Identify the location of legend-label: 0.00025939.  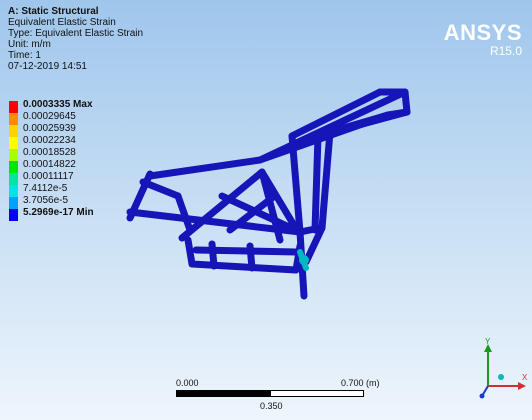
(49, 128).